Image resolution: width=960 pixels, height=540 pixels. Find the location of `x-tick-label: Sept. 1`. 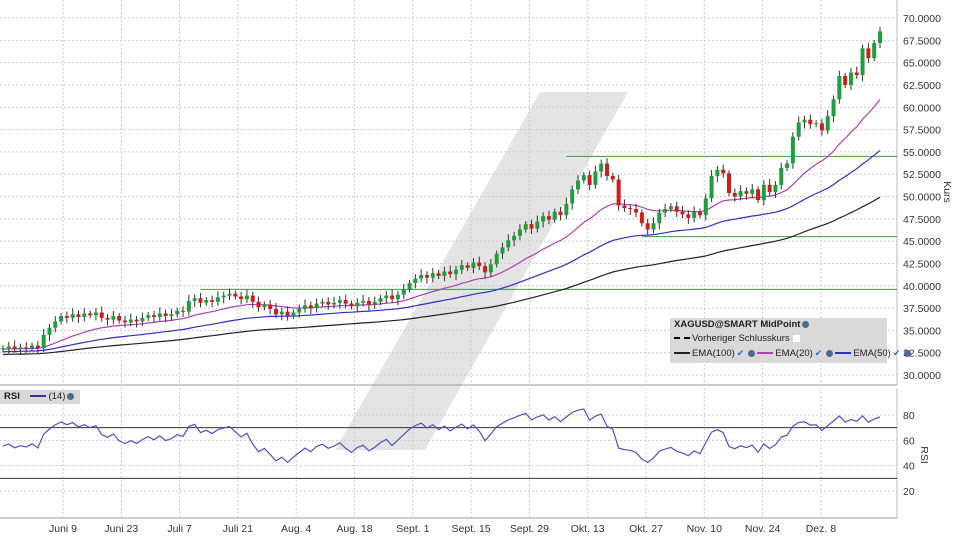

x-tick-label: Sept. 1 is located at coordinates (412, 529).